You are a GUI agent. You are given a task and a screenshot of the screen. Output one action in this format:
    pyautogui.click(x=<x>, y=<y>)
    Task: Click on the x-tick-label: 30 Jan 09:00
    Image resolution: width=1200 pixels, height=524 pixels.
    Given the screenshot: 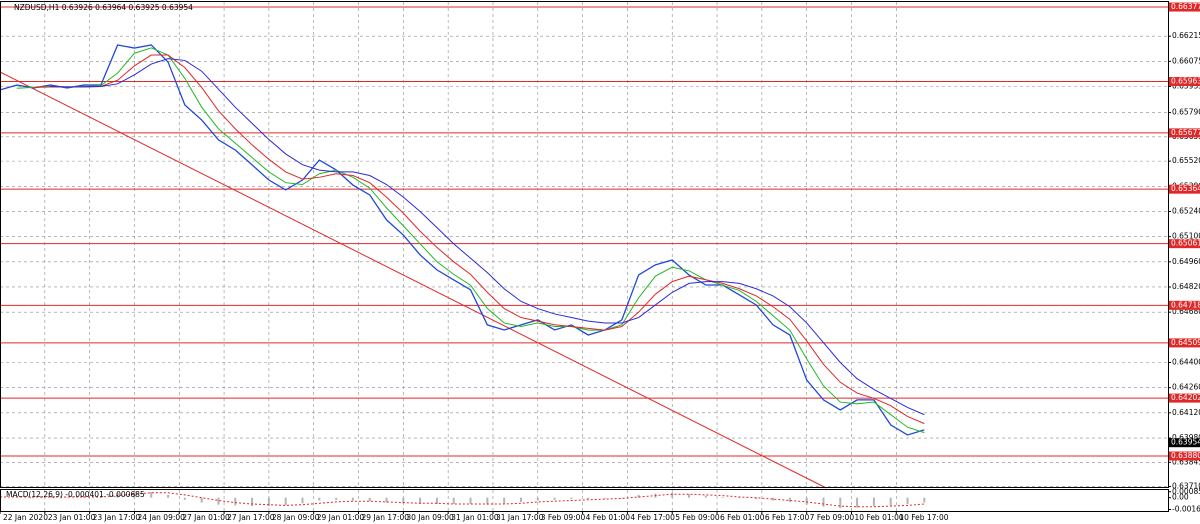 What is the action you would take?
    pyautogui.click(x=430, y=517)
    